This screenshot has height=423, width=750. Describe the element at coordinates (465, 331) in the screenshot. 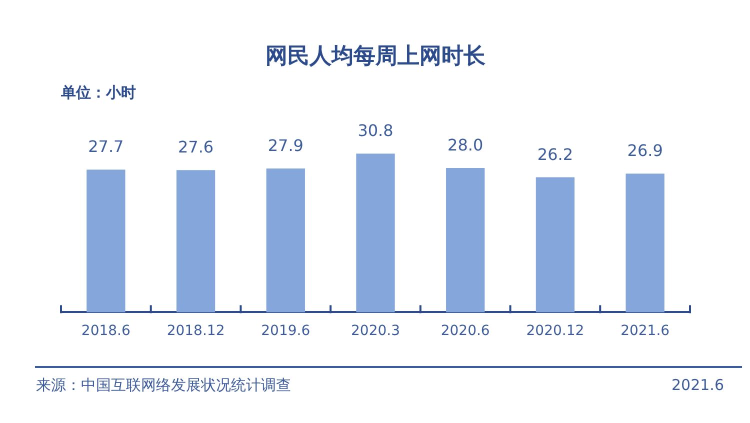

I see `x-tick-label: 2020.6` at that location.